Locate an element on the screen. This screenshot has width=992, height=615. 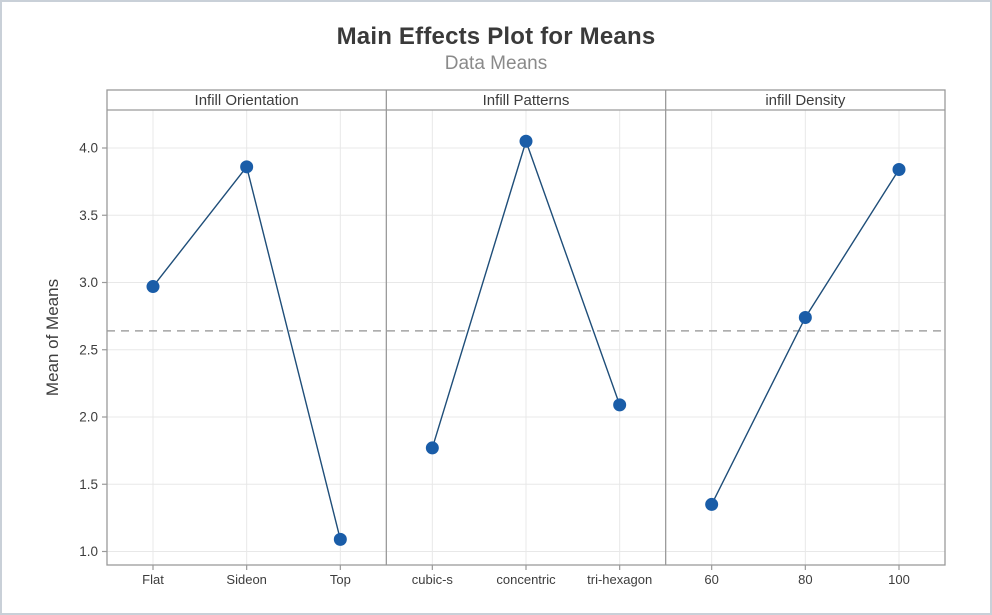
panel-header-label: infill Density is located at coordinates (805, 100).